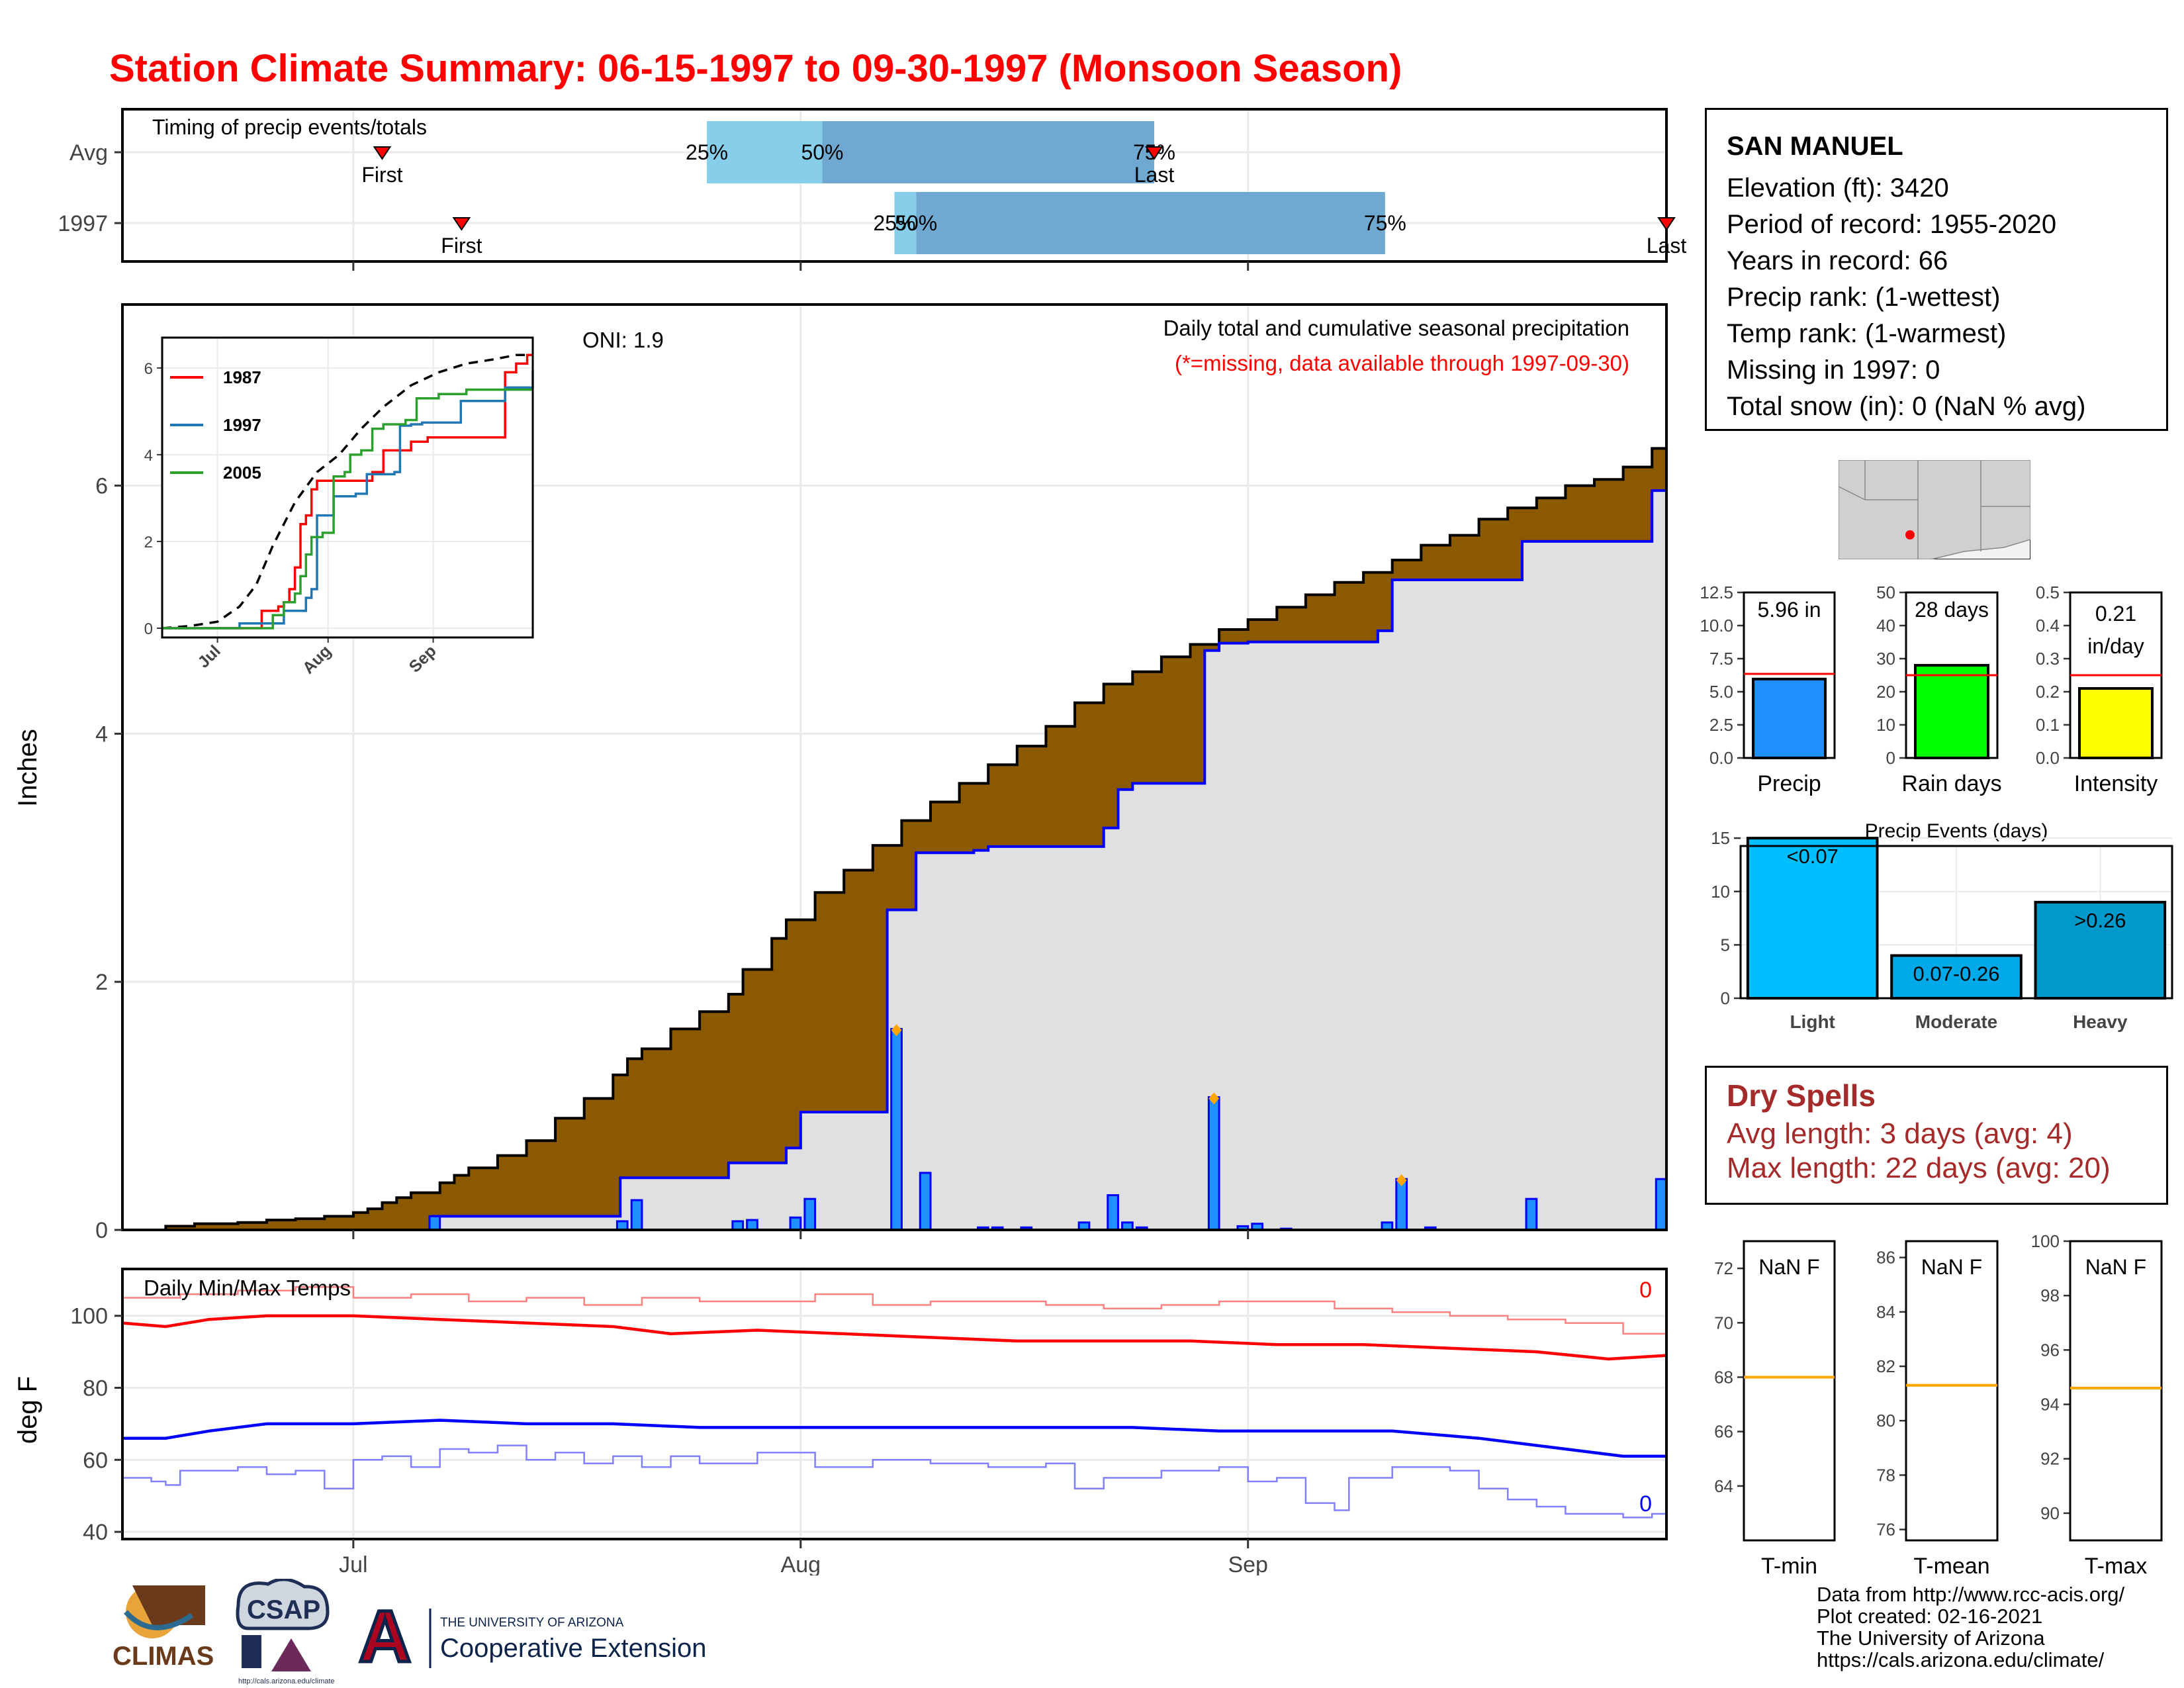 The image size is (2184, 1688). Describe the element at coordinates (1721, 758) in the screenshot. I see `y-tick-label: 0.0` at that location.